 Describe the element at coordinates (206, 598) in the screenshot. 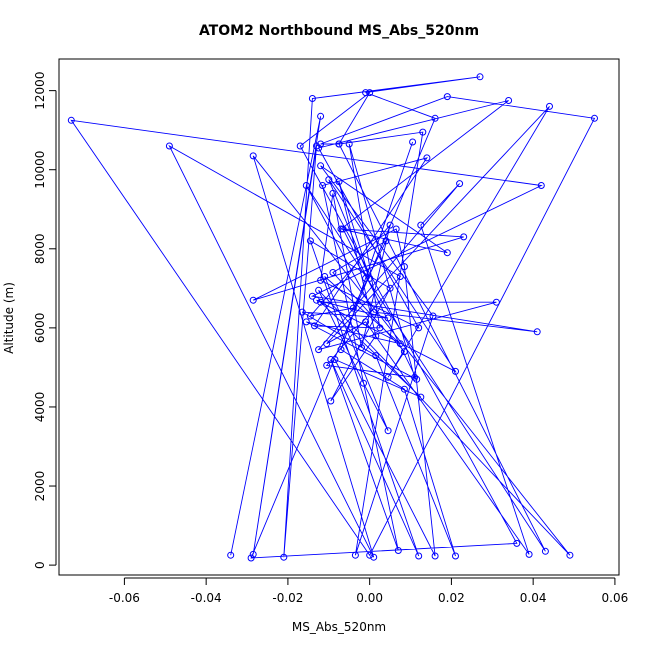

I see `x-tick-label: -0.04` at that location.